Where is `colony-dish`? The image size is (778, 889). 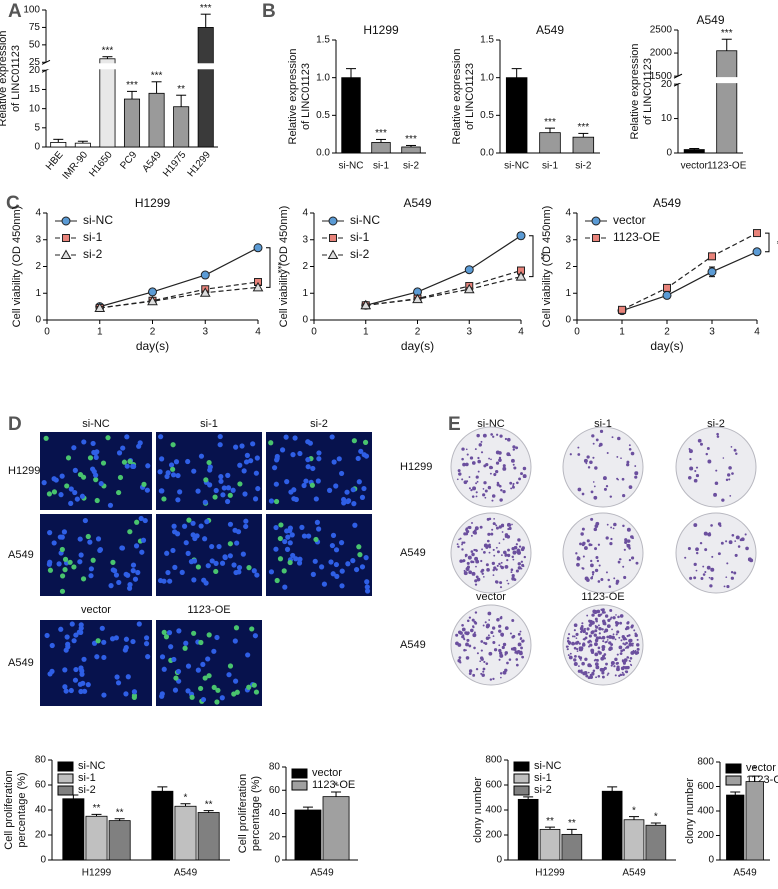 colony-dish is located at coordinates (716, 467).